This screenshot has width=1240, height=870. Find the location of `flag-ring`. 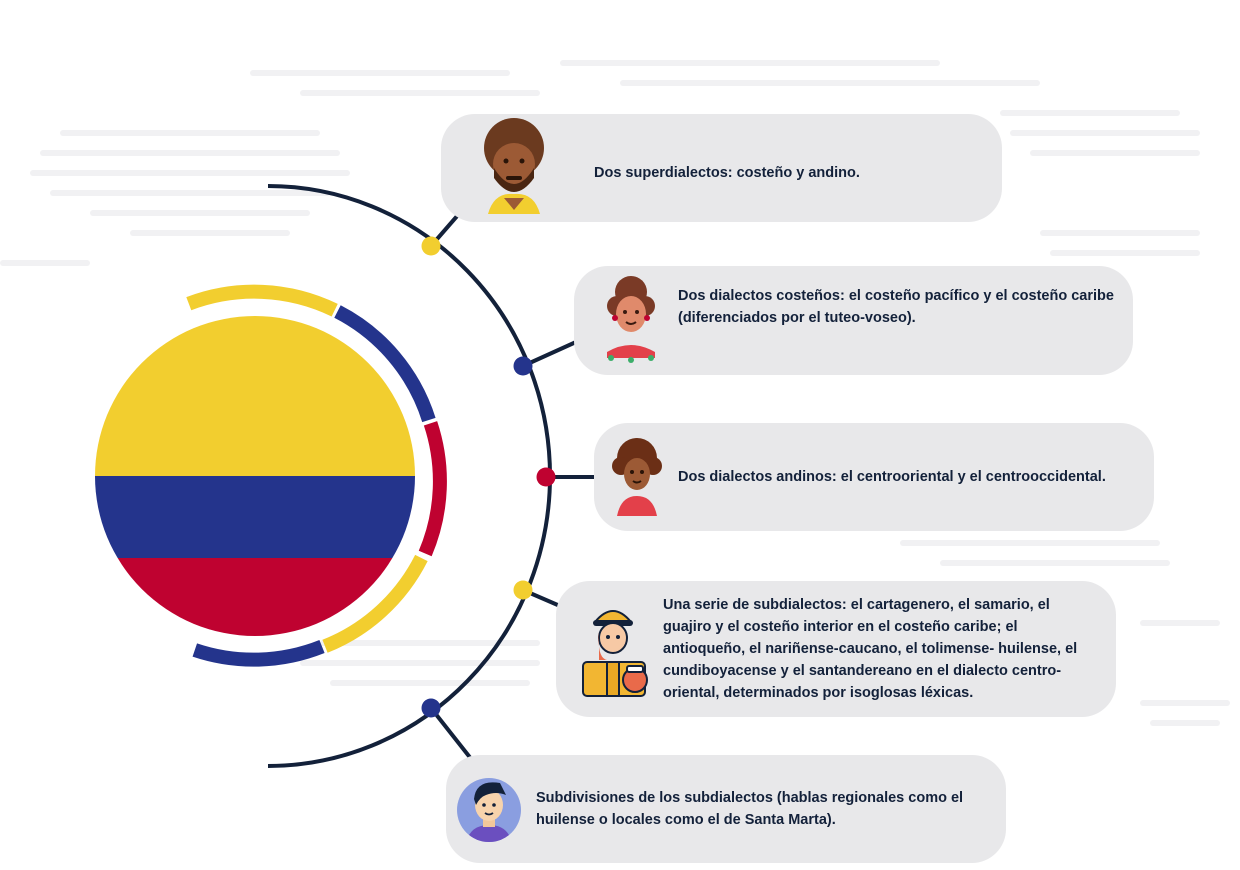

flag-ring is located at coordinates (316, 475).